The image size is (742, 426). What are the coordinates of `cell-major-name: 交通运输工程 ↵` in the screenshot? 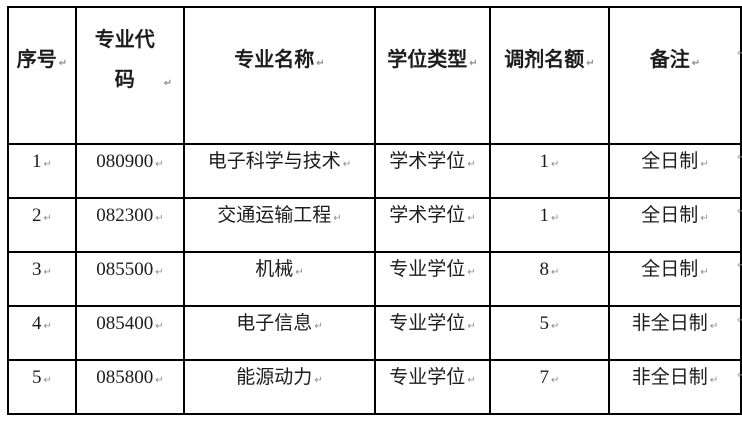 It's located at (279, 225).